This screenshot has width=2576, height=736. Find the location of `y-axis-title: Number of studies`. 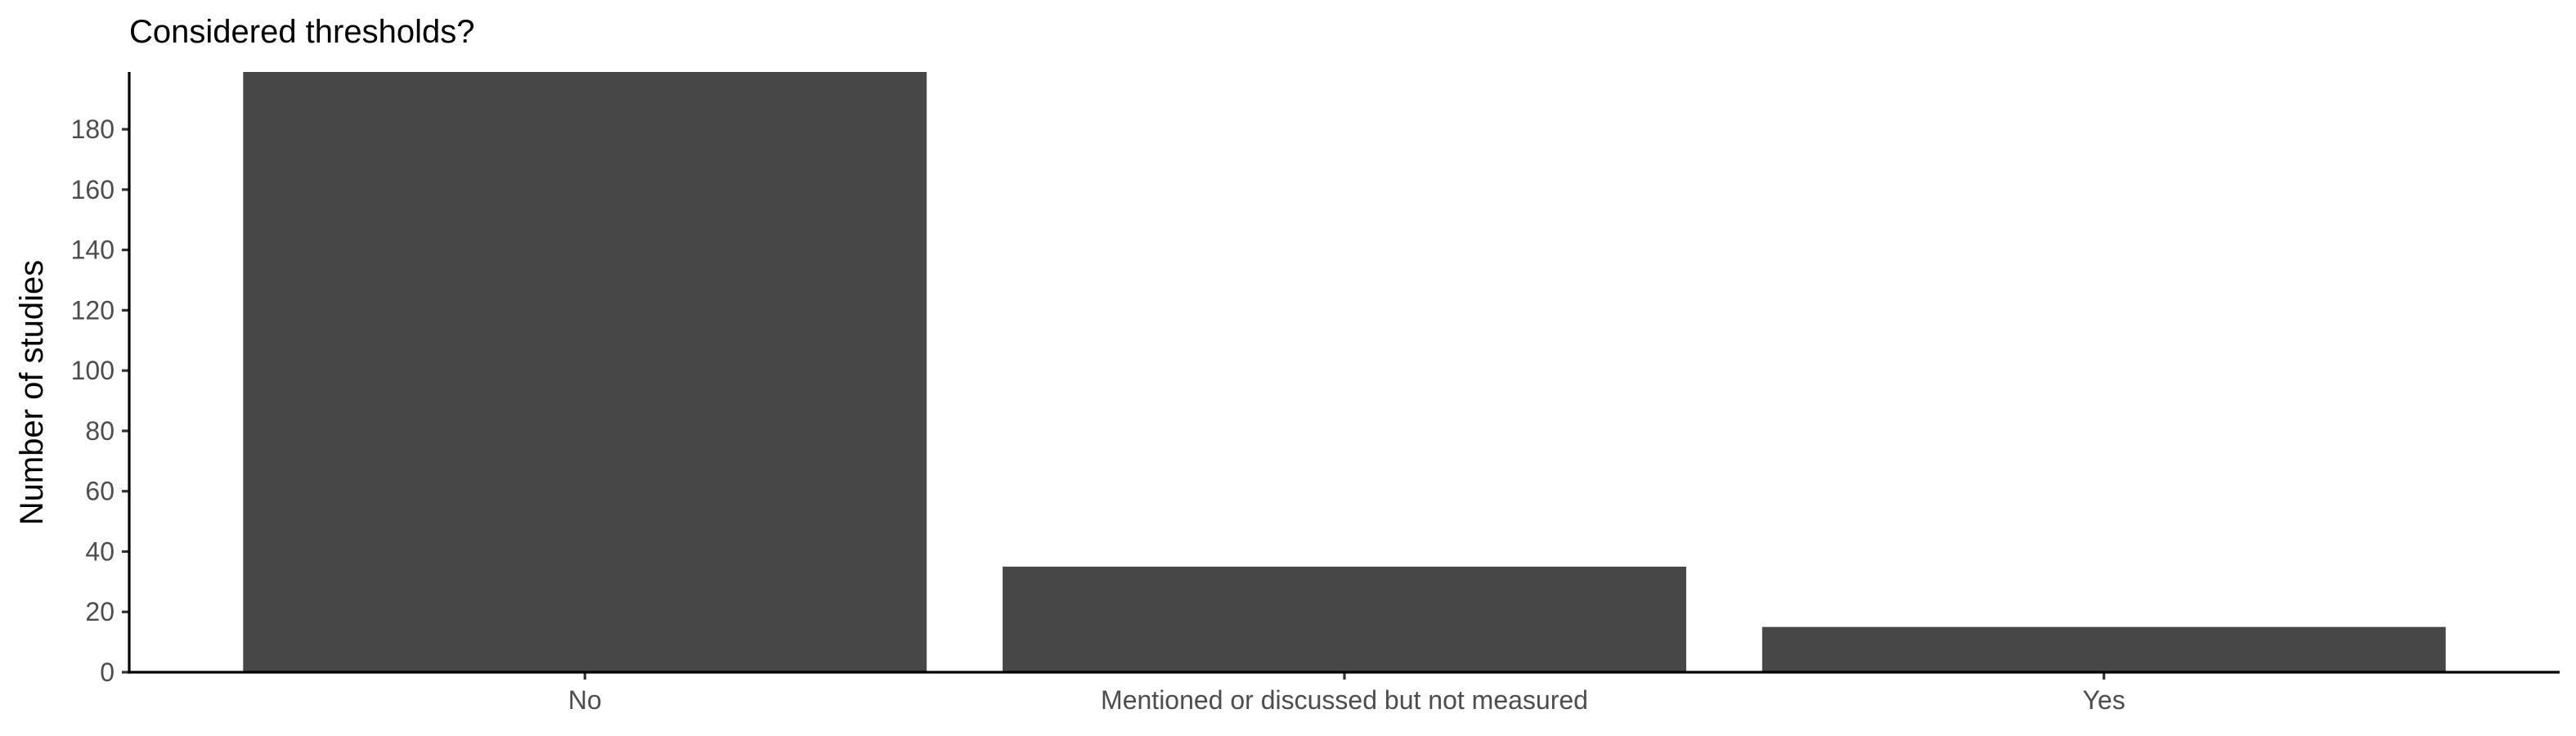

y-axis-title: Number of studies is located at coordinates (32, 393).